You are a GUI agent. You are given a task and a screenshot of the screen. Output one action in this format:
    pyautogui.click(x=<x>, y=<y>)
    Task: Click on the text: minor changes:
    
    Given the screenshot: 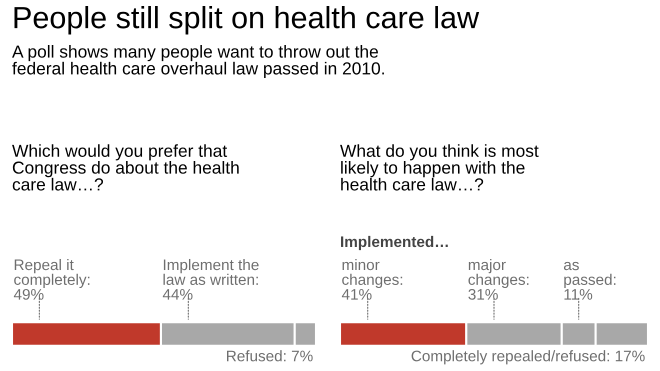 What is the action you would take?
    pyautogui.click(x=372, y=273)
    